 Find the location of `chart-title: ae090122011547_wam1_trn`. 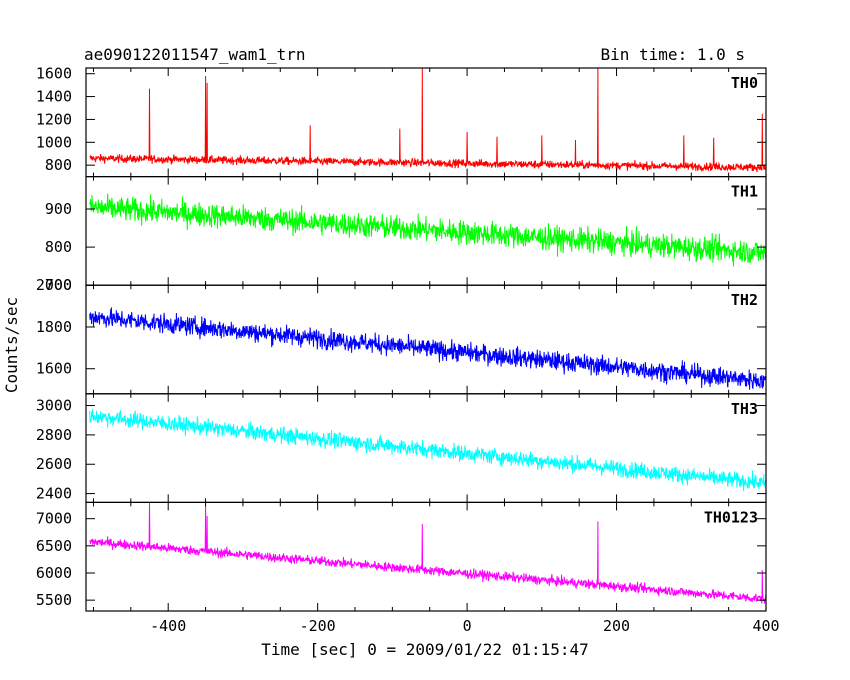

chart-title: ae090122011547_wam1_trn is located at coordinates (195, 54).